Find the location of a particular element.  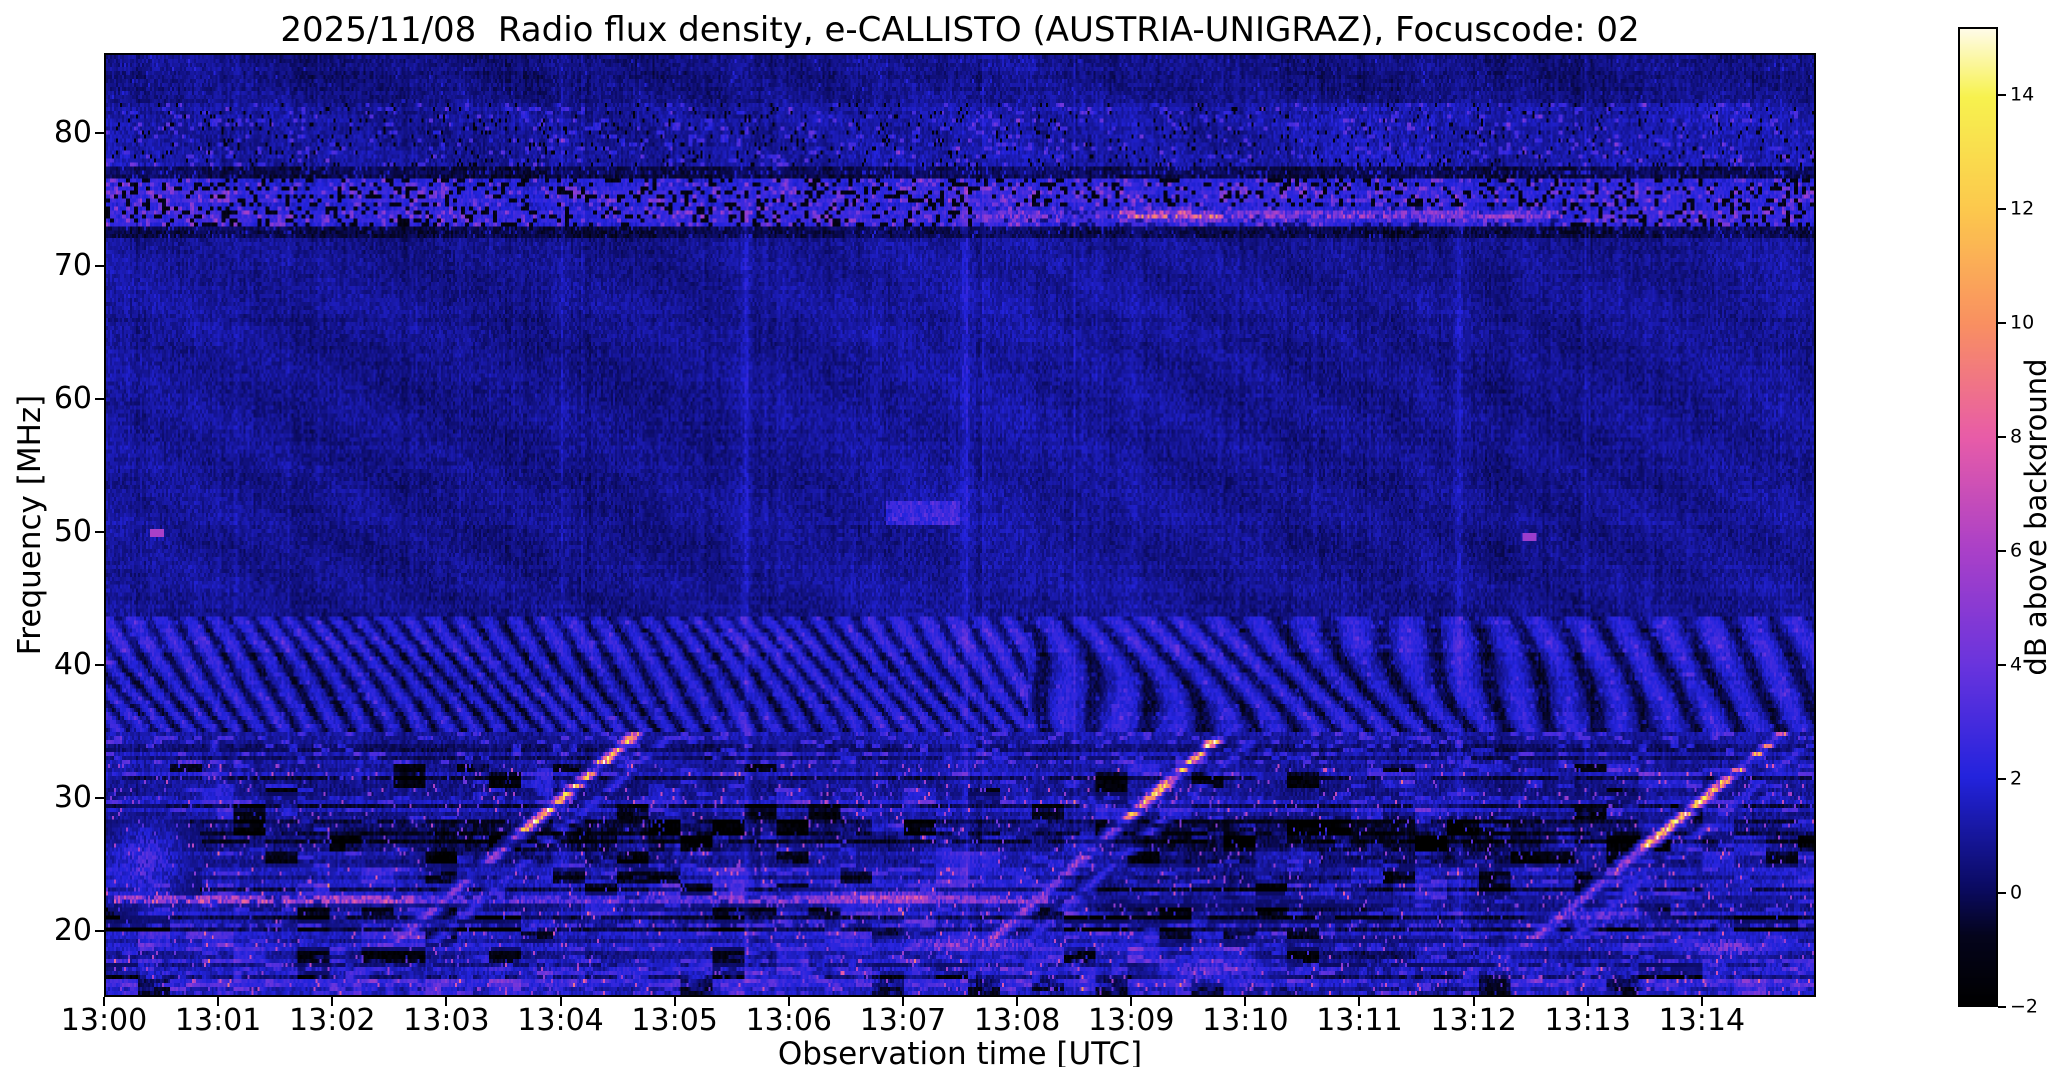

y-tick-label: 20 is located at coordinates (72, 930).